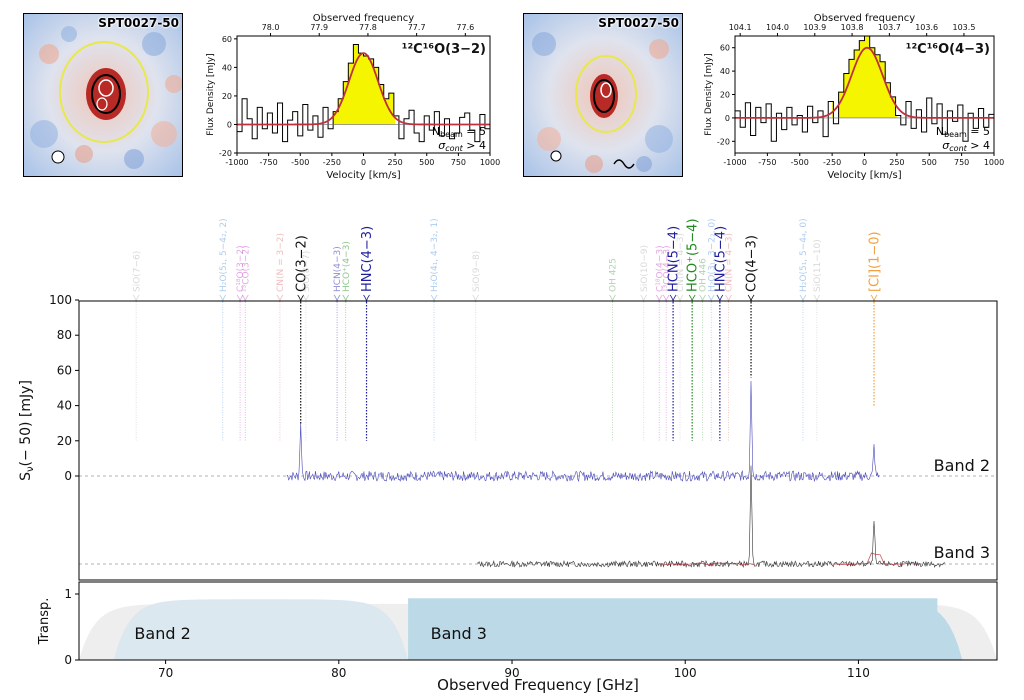  I want to click on x-axis-label: Observed Frequency [GHz], so click(538, 685).